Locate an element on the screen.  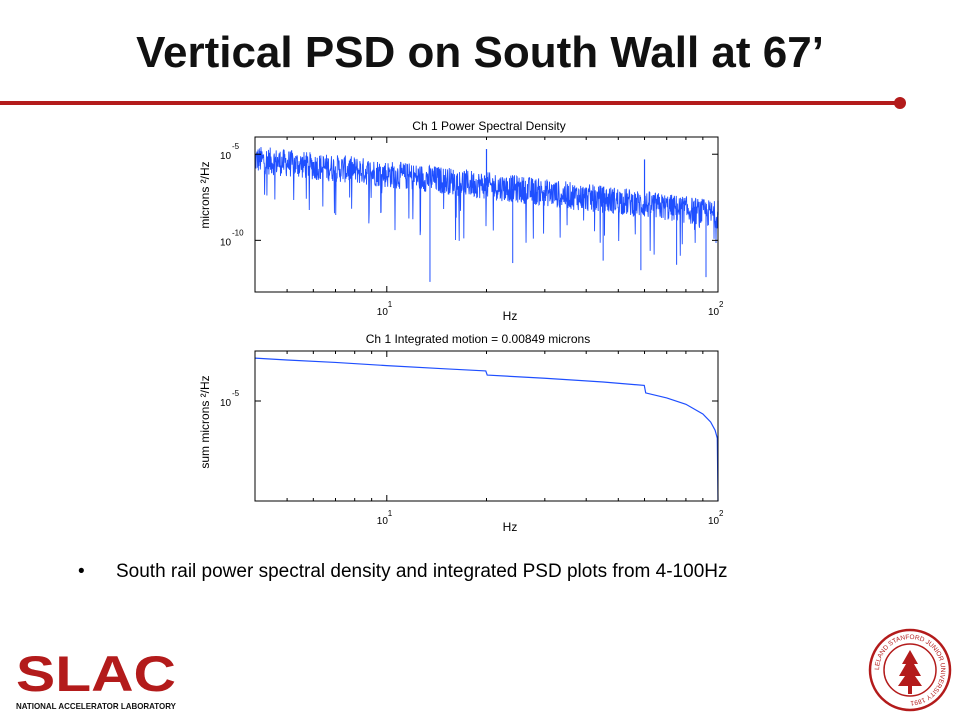
title-underline-dot is located at coordinates (900, 103).